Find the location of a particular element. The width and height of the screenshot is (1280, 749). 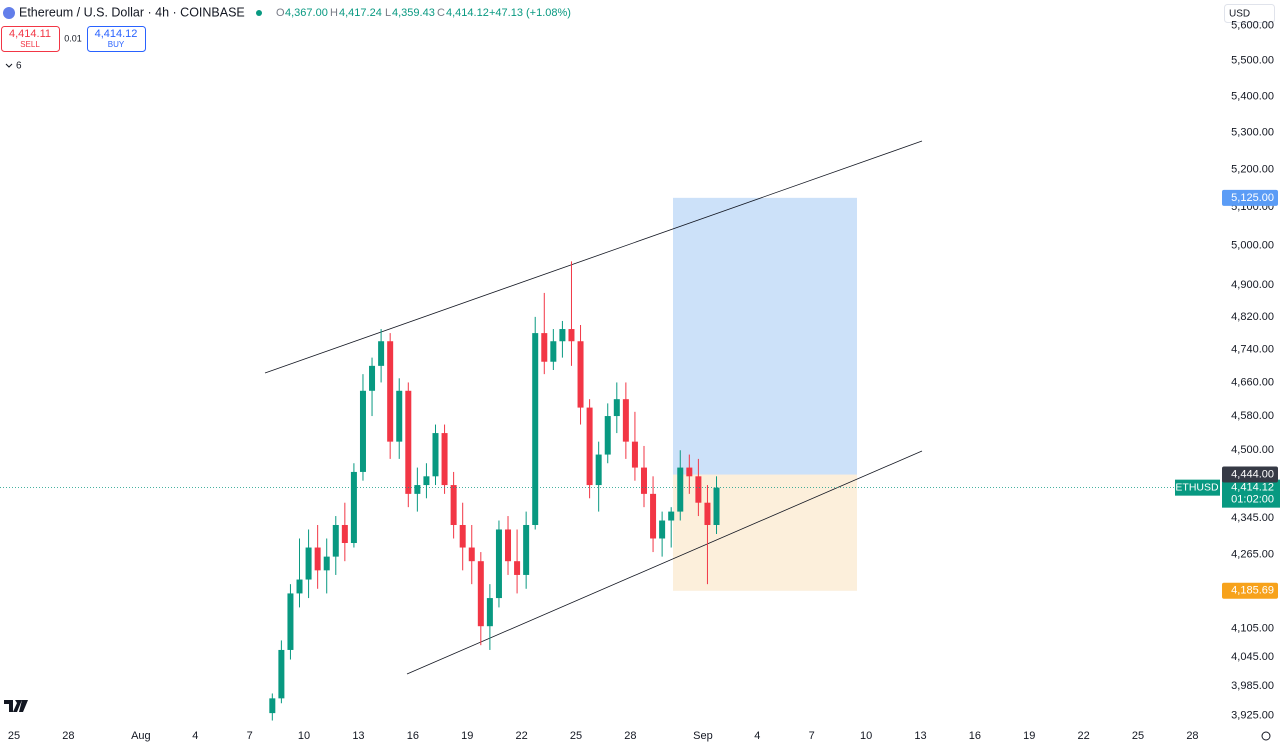

y-tick-label: 5,300.00 is located at coordinates (1252, 133).